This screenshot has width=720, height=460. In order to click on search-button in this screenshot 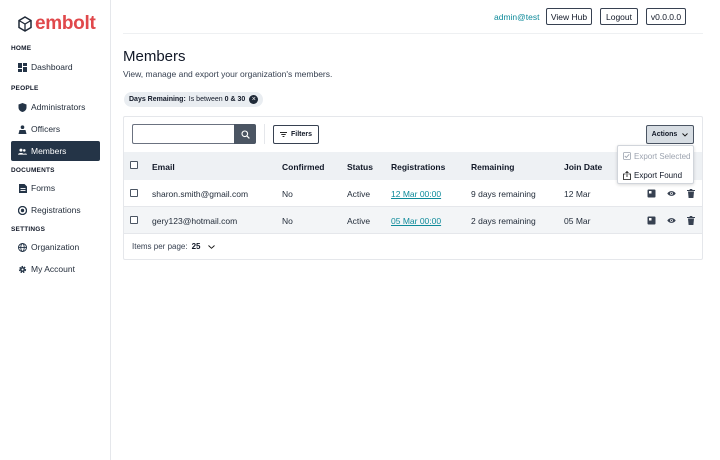, I will do `click(245, 134)`.